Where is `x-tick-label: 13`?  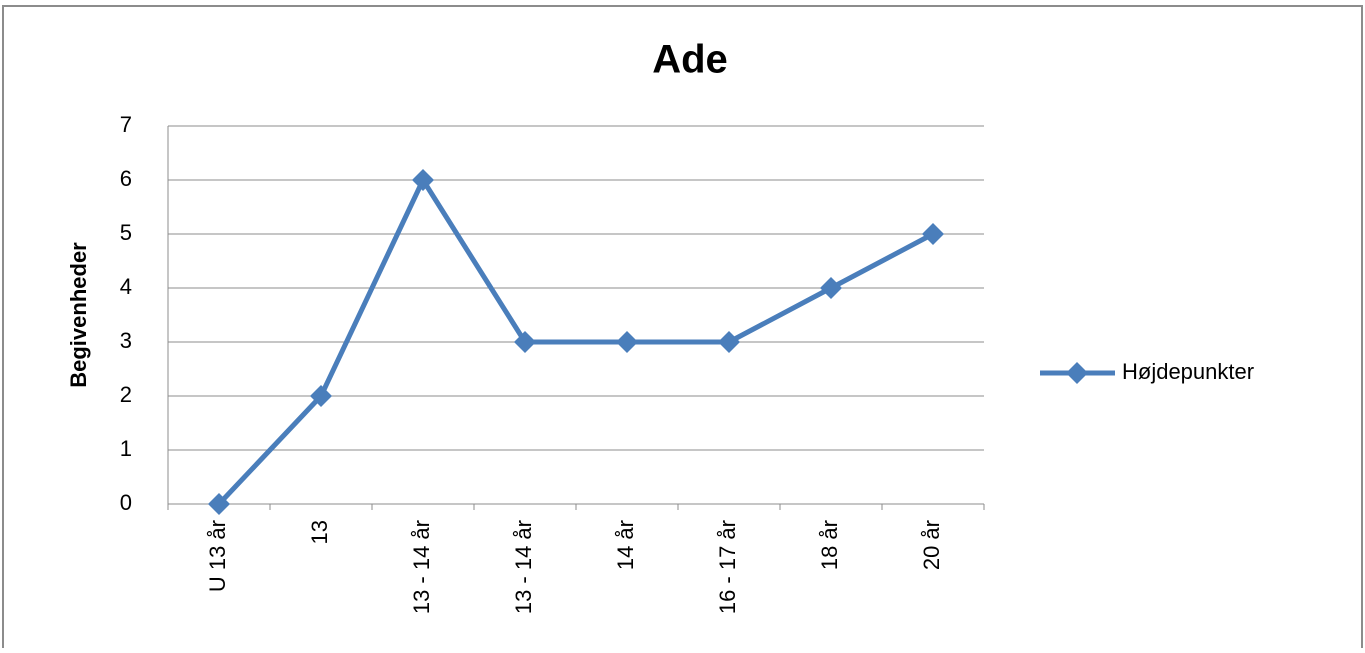 x-tick-label: 13 is located at coordinates (319, 532).